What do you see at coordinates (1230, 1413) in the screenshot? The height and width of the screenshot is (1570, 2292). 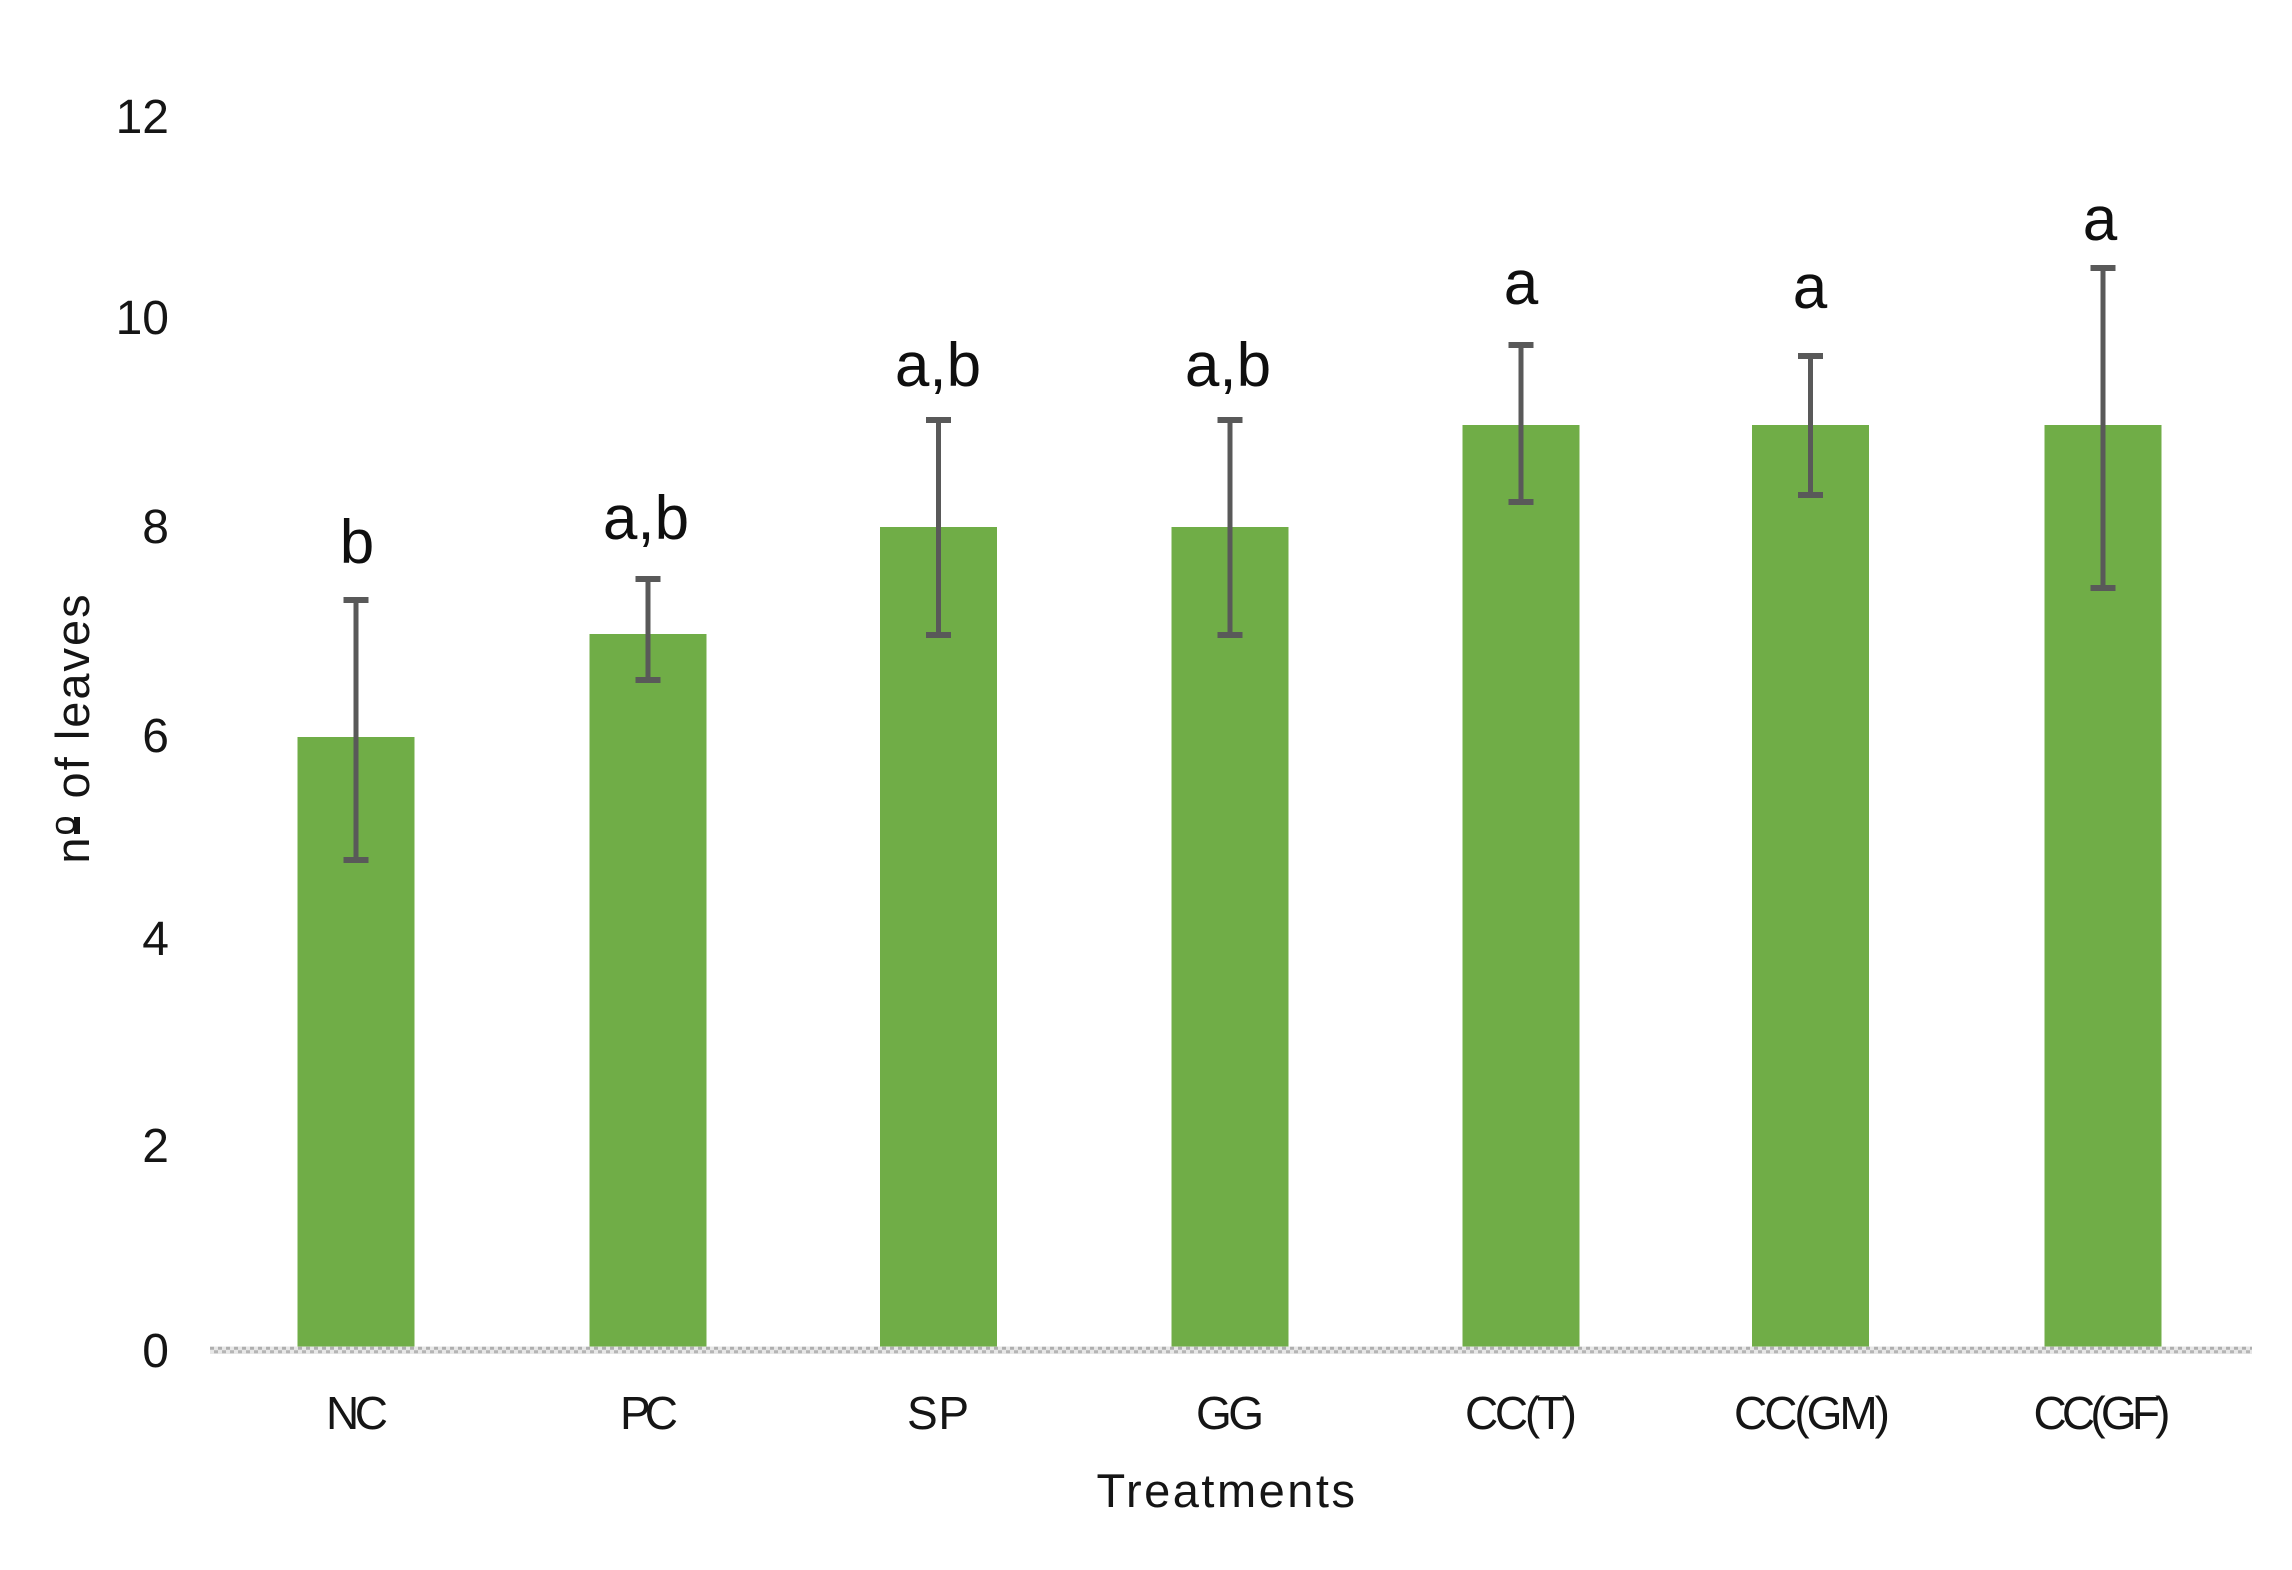 I see `svg-text: GG` at bounding box center [1230, 1413].